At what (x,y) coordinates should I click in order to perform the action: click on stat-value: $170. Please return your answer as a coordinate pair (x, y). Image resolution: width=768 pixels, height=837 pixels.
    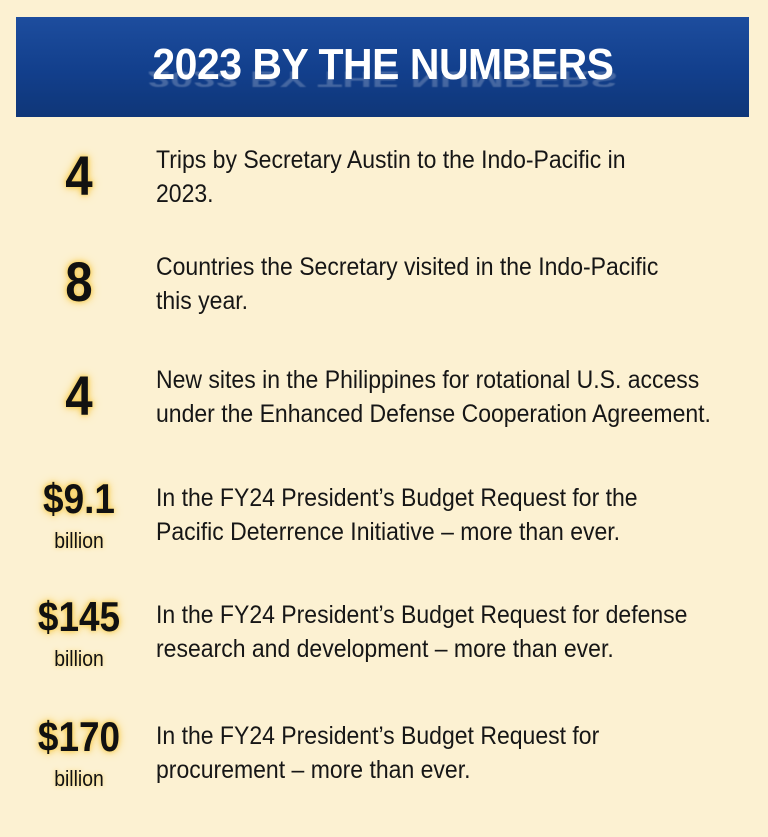
    Looking at the image, I should click on (79, 736).